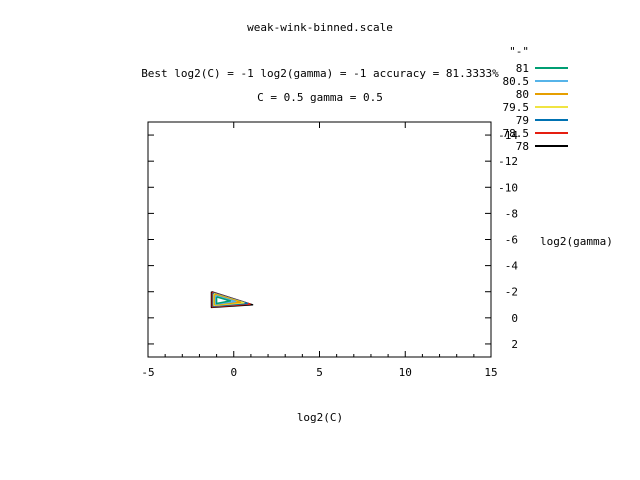 The image size is (640, 480). Describe the element at coordinates (508, 187) in the screenshot. I see `y-tick-label: -10` at that location.